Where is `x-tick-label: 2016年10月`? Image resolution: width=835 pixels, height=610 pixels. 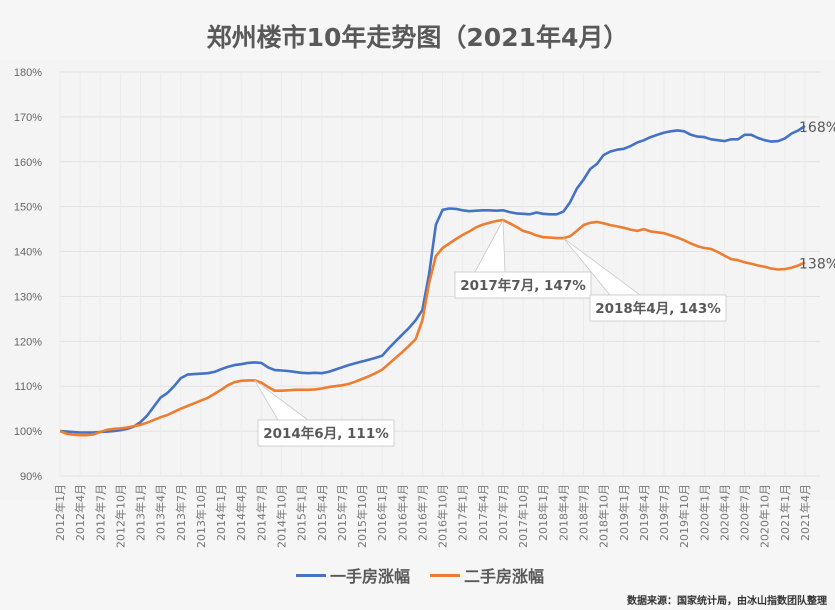 x-tick-label: 2016年10月 is located at coordinates (443, 516).